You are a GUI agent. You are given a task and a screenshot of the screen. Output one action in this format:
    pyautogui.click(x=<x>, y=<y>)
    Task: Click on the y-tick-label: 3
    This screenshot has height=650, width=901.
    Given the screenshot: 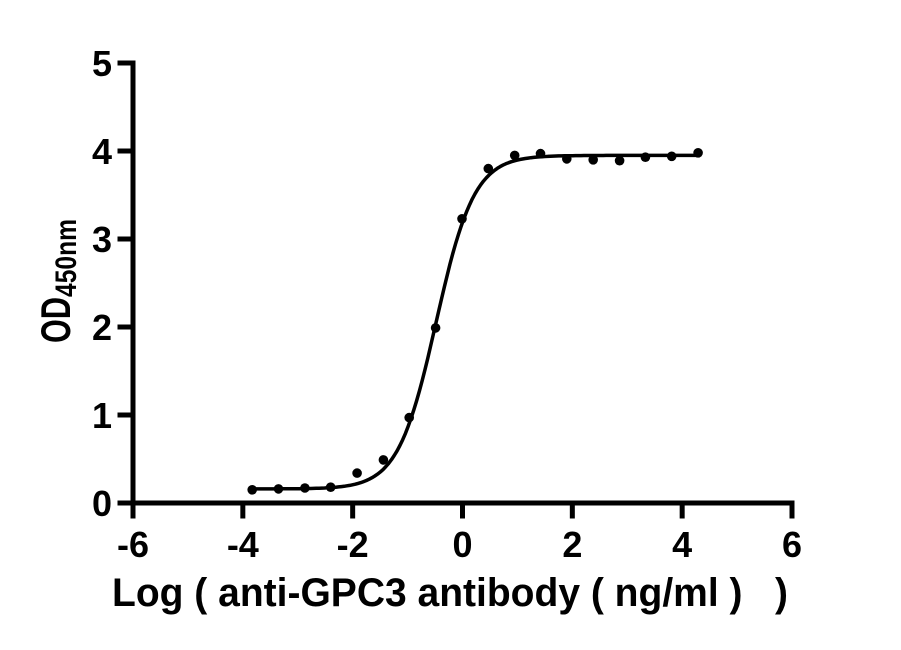 What is the action you would take?
    pyautogui.click(x=102, y=239)
    